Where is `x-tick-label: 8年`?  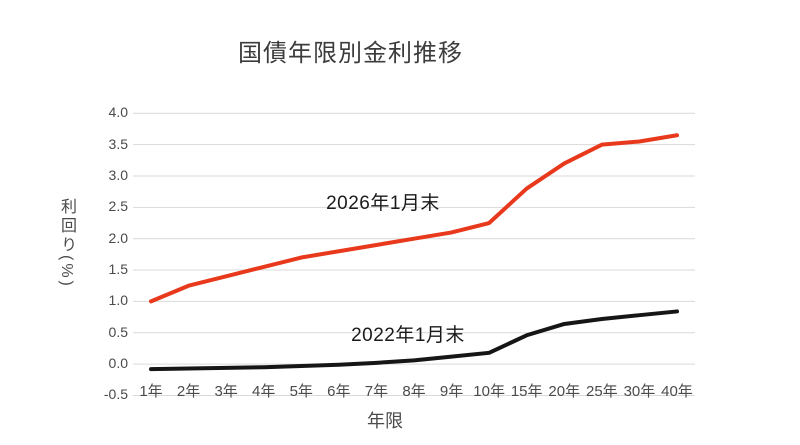 x-tick-label: 8年 is located at coordinates (414, 391).